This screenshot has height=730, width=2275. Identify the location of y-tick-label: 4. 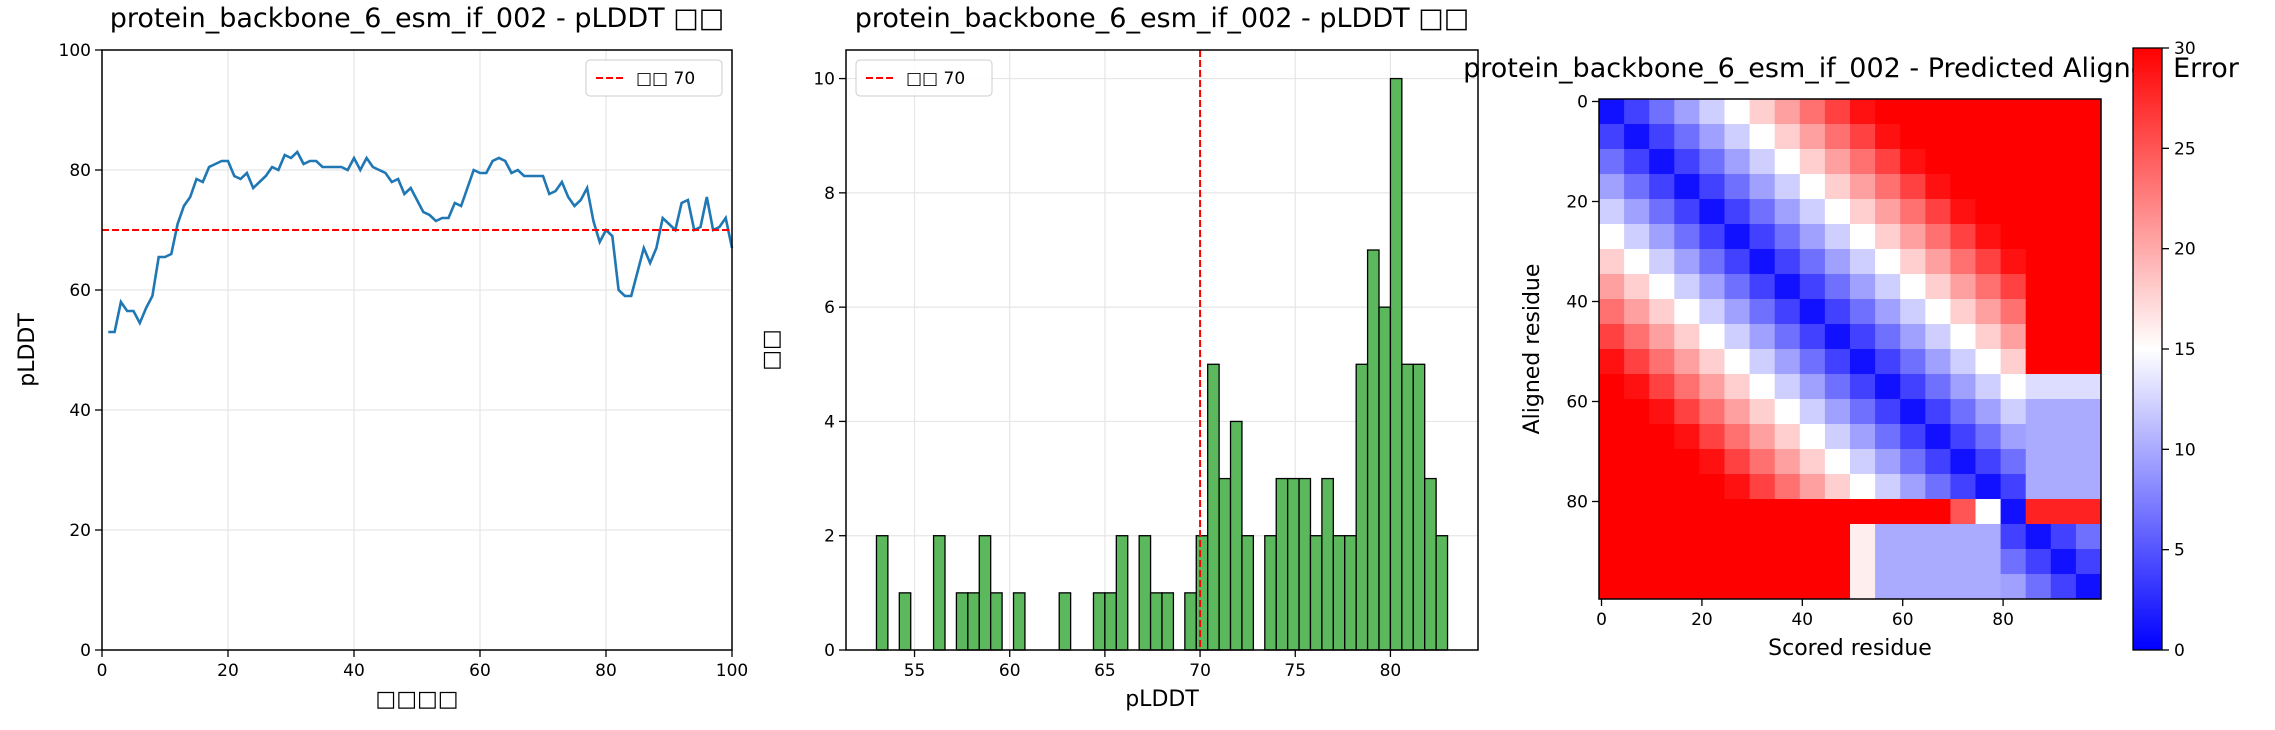
(829, 422).